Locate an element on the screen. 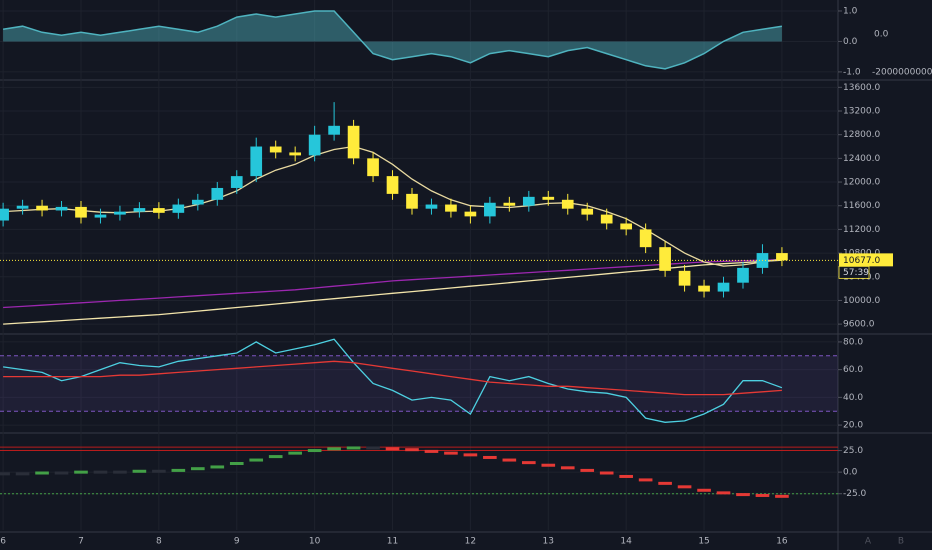 Image resolution: width=932 pixels, height=550 pixels. y-tick-label: 10000.0 is located at coordinates (861, 301).